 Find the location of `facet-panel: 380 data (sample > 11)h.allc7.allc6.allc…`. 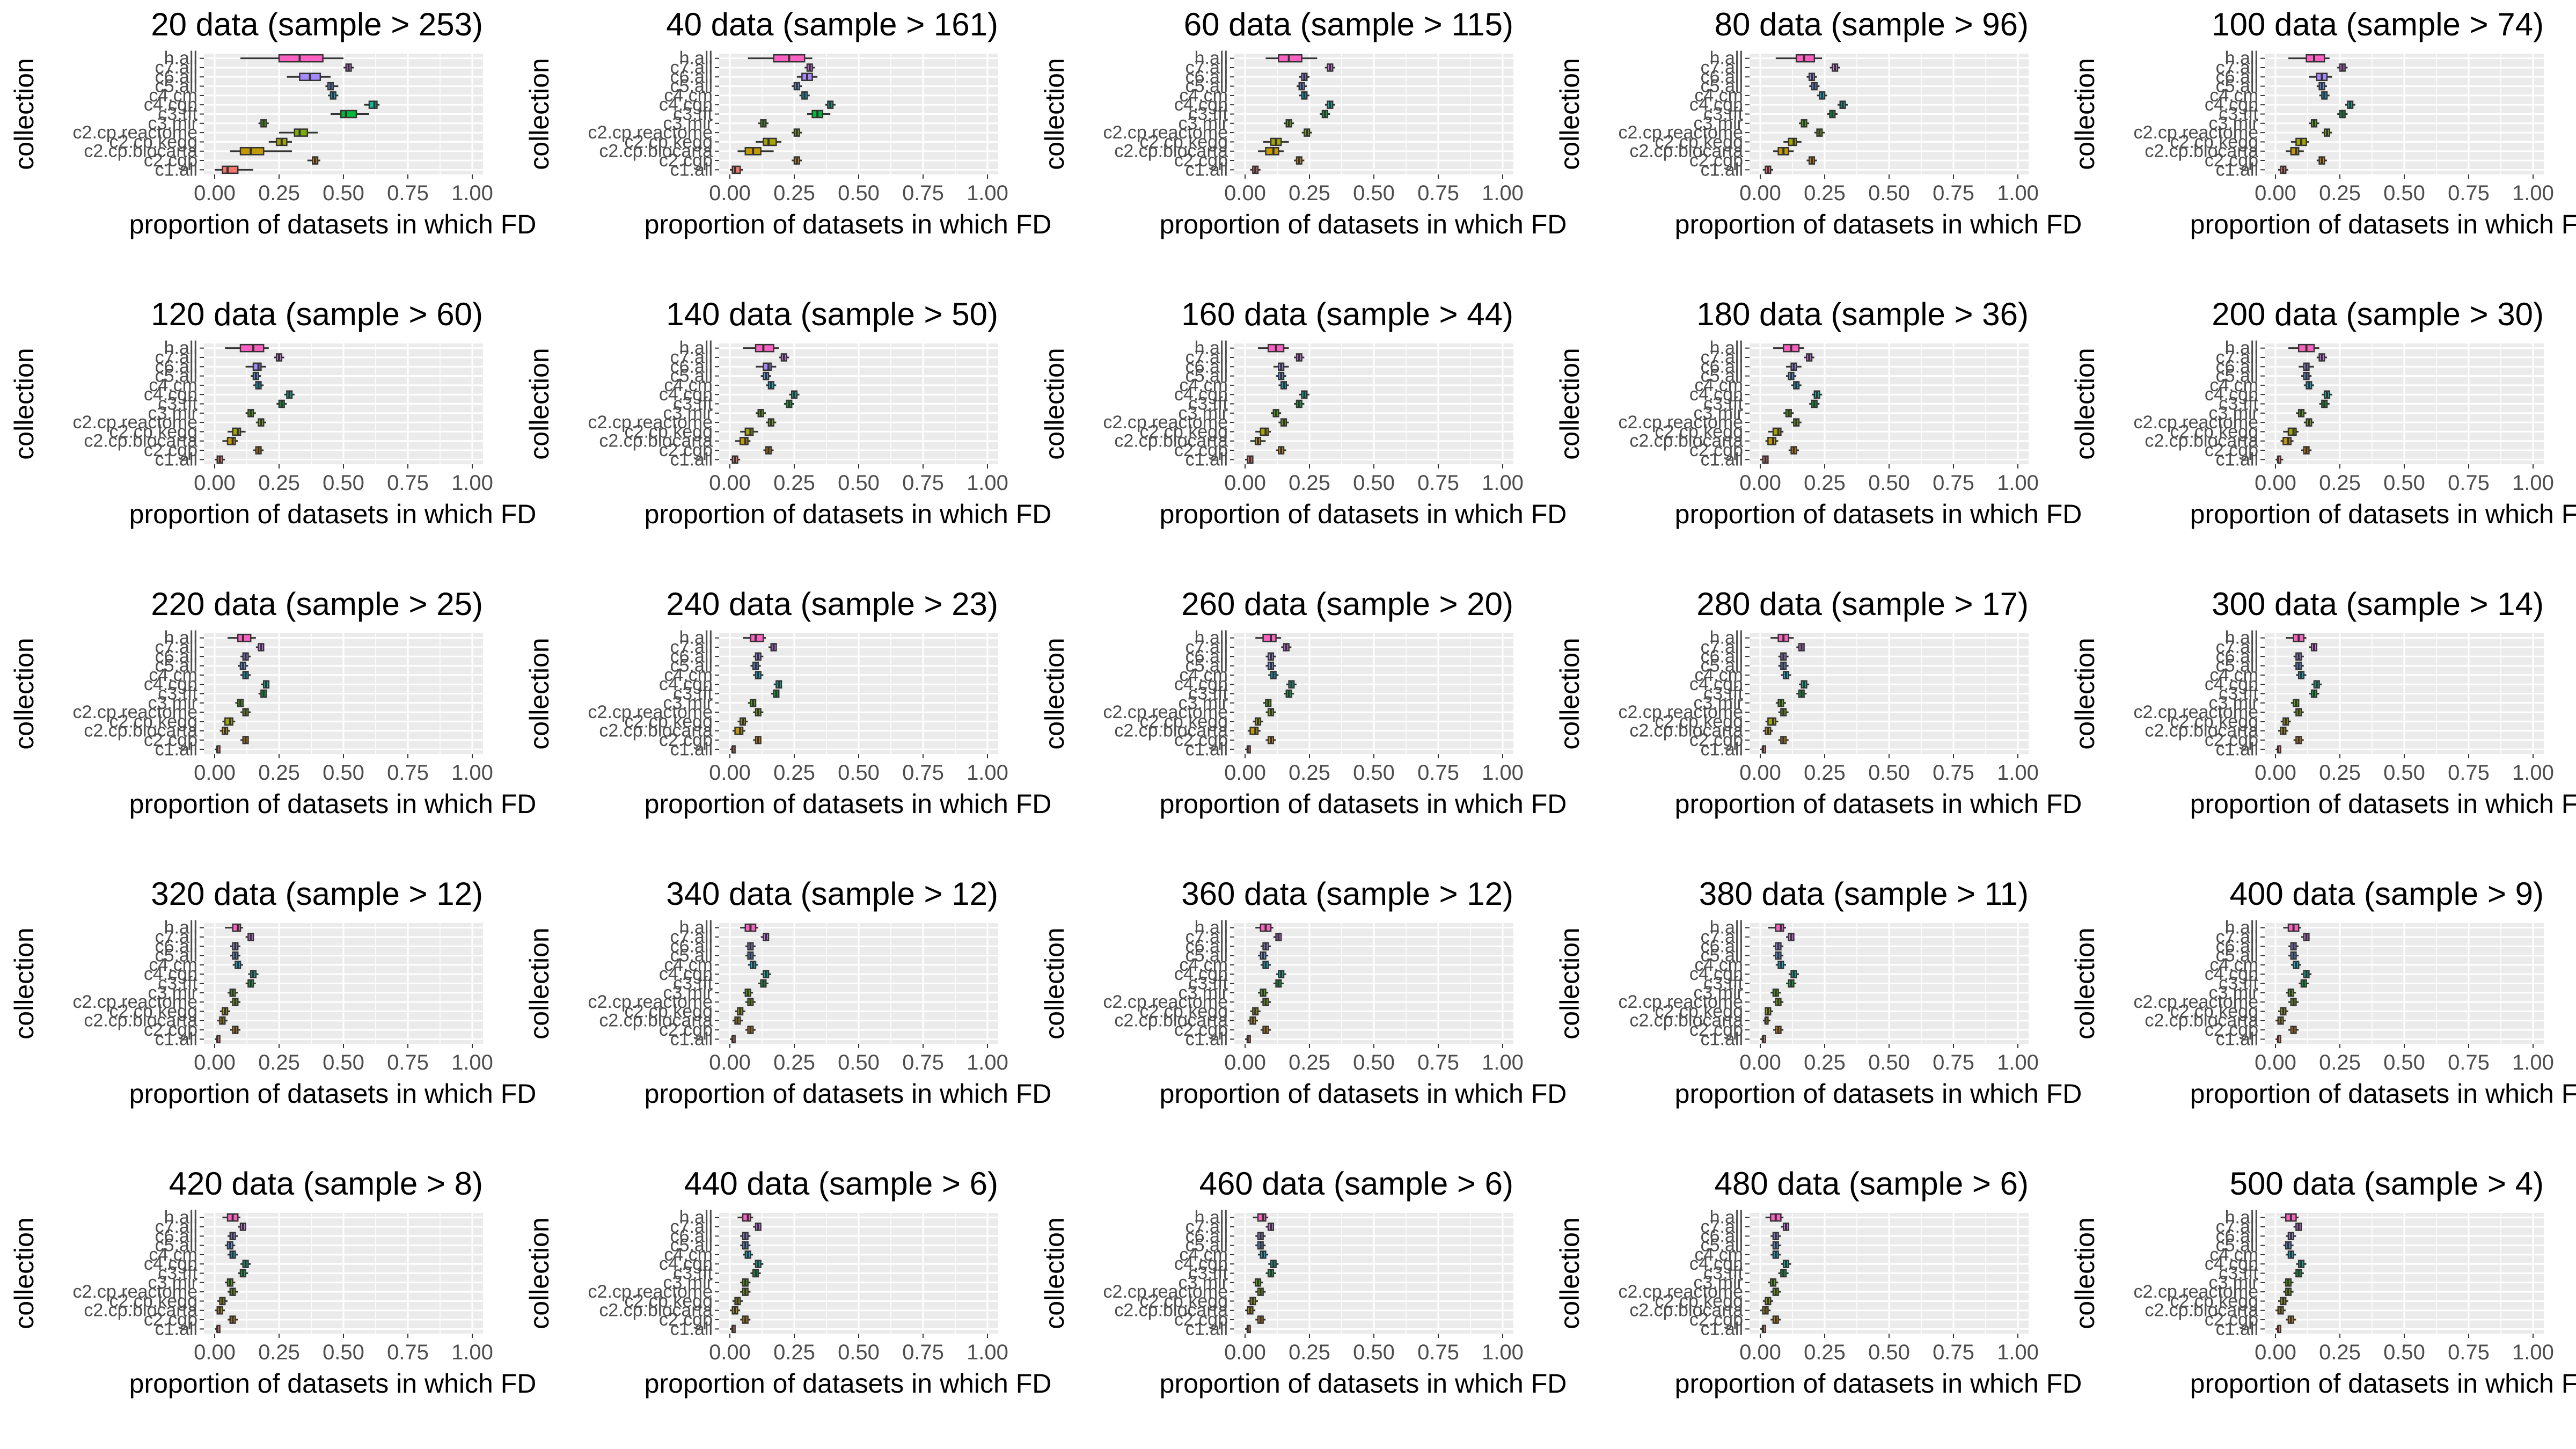

facet-panel: 380 data (sample > 11)h.allc7.allc6.allc… is located at coordinates (1818, 992).